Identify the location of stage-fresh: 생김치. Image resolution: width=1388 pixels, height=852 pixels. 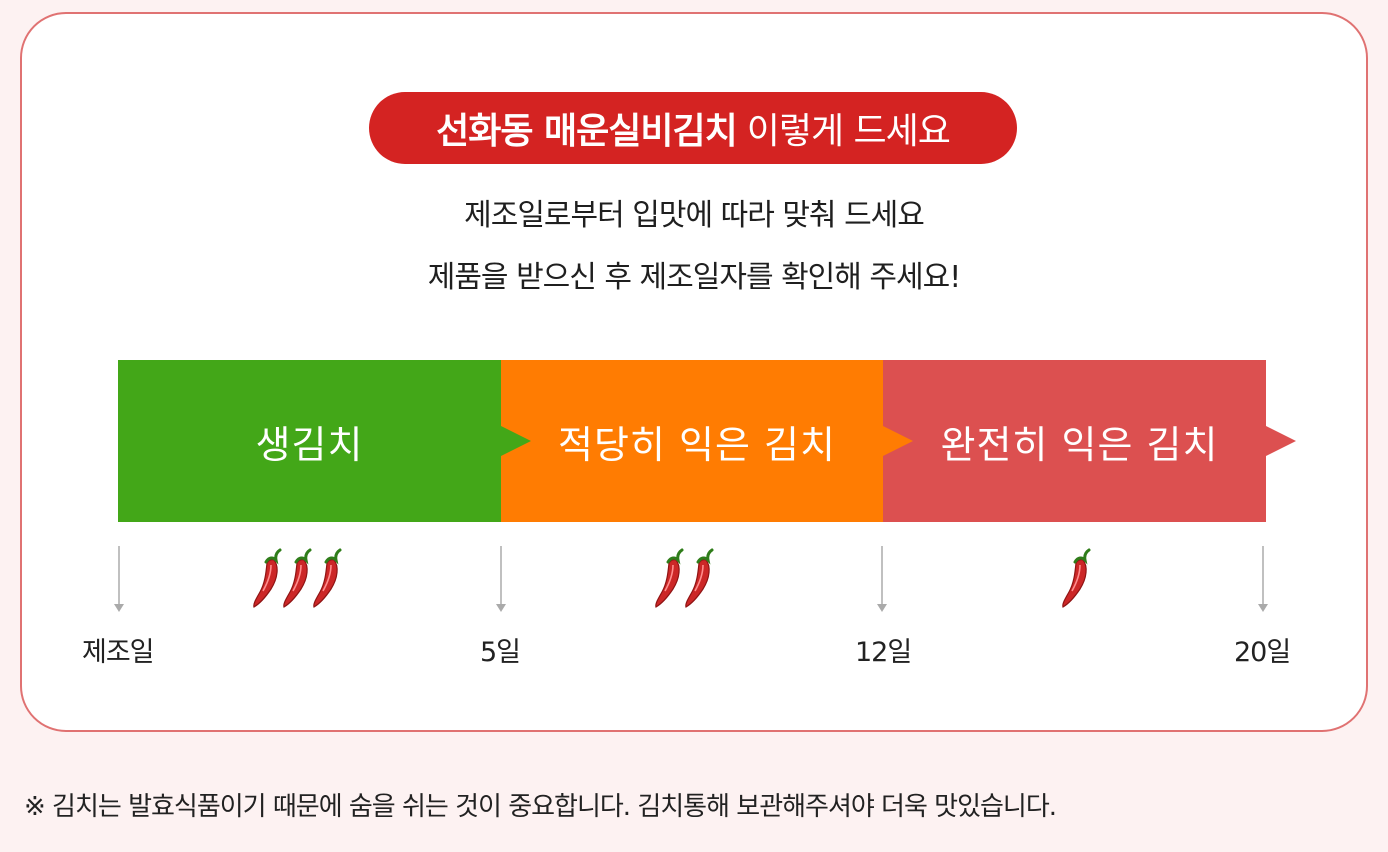
(309, 441).